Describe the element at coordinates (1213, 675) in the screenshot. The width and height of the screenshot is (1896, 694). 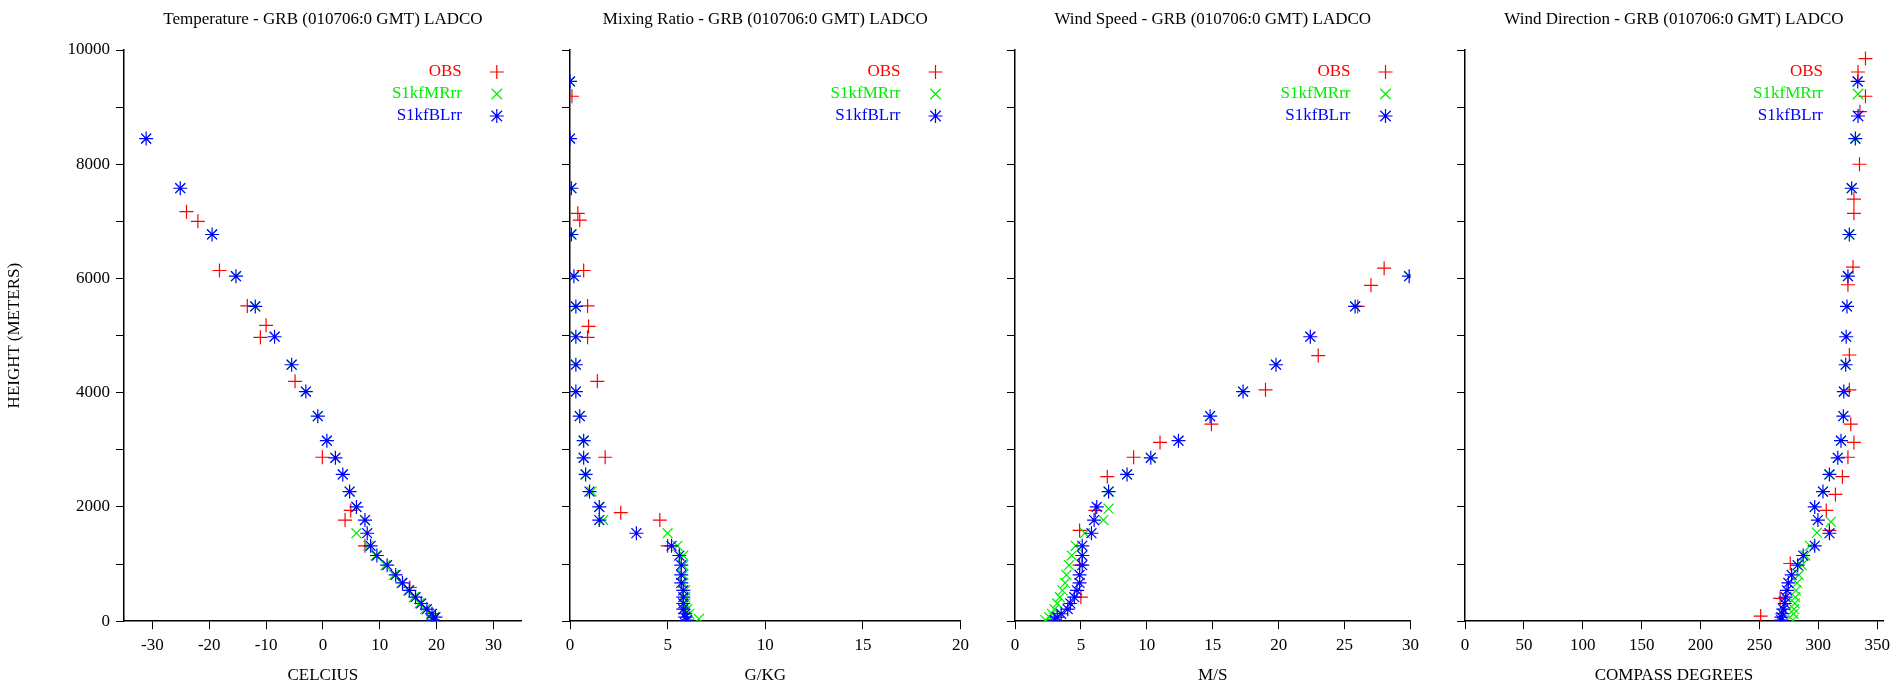
I see `x-axis-title: M/S` at that location.